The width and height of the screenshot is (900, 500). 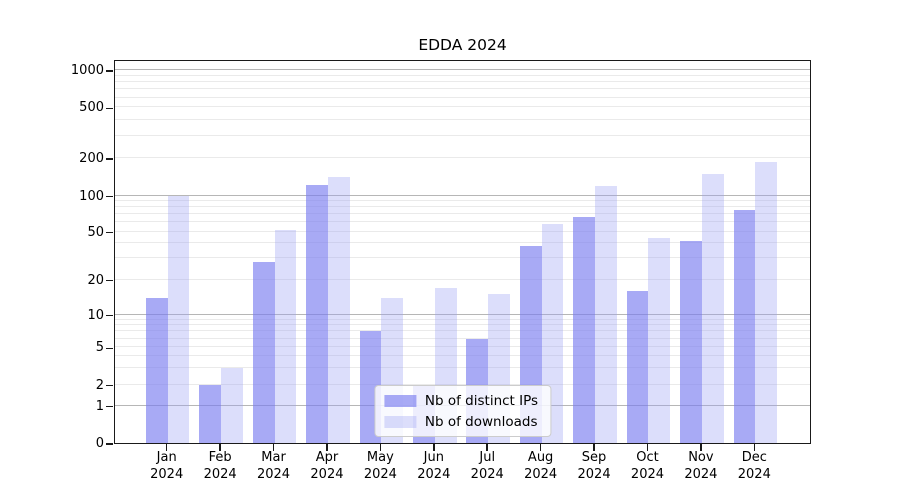 I want to click on bar-apr-downloads, so click(x=338, y=310).